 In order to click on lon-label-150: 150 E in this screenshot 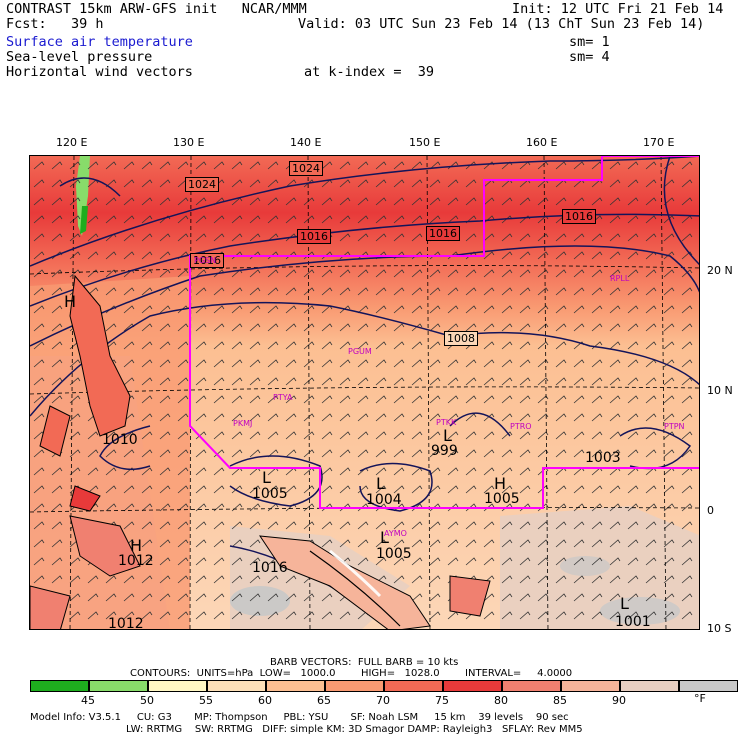, I will do `click(425, 142)`.